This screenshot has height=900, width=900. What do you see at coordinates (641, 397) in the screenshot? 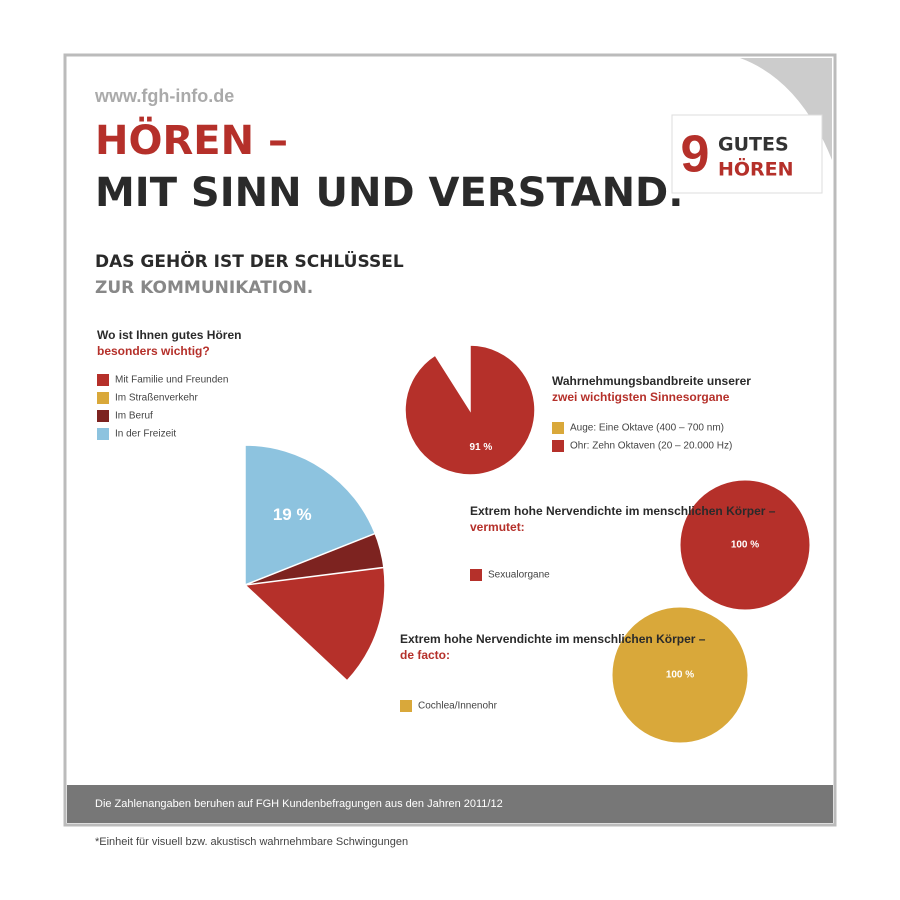
I see `chart-subtitle: zwei wichtigsten Sinnesorgane` at bounding box center [641, 397].